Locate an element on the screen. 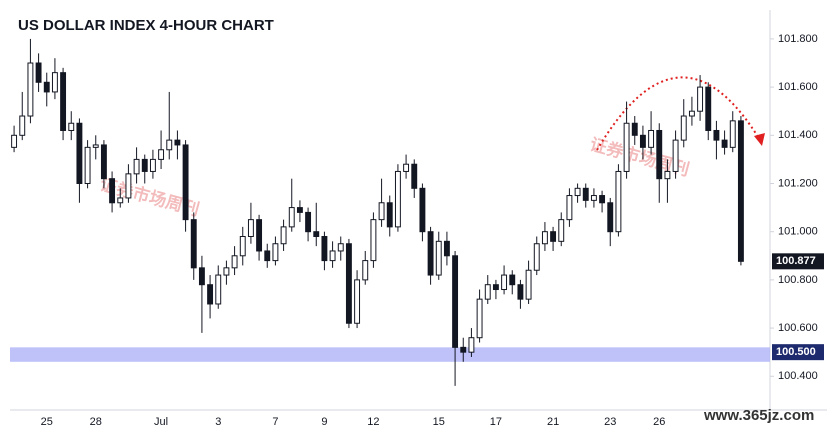 The image size is (827, 431). y-tick-label: 101.200 is located at coordinates (798, 183).